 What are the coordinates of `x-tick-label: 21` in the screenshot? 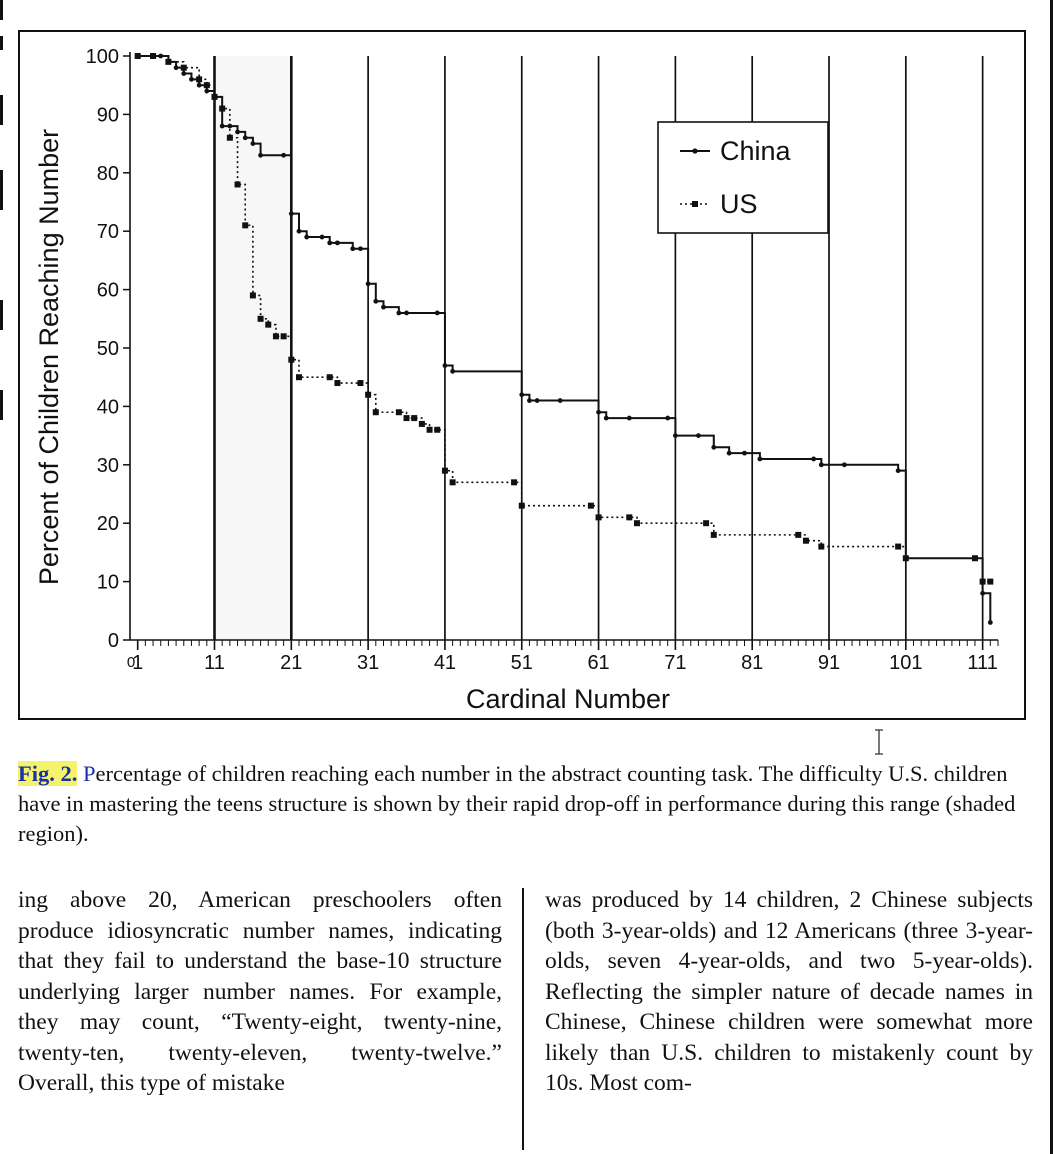 It's located at (291, 663).